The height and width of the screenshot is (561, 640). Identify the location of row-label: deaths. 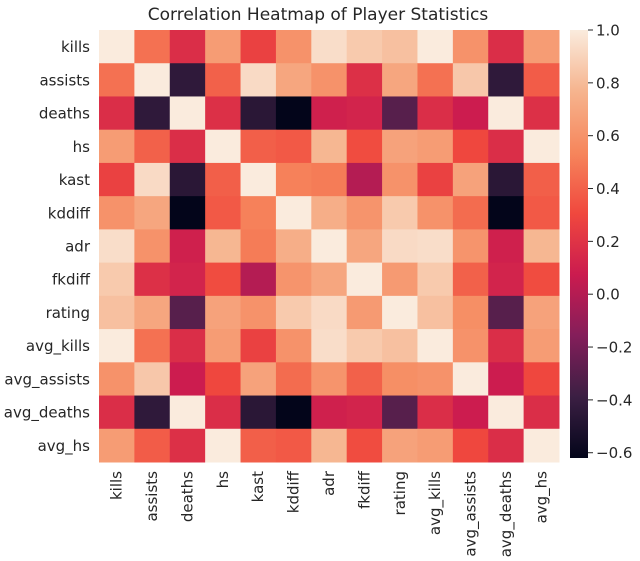
(64, 114).